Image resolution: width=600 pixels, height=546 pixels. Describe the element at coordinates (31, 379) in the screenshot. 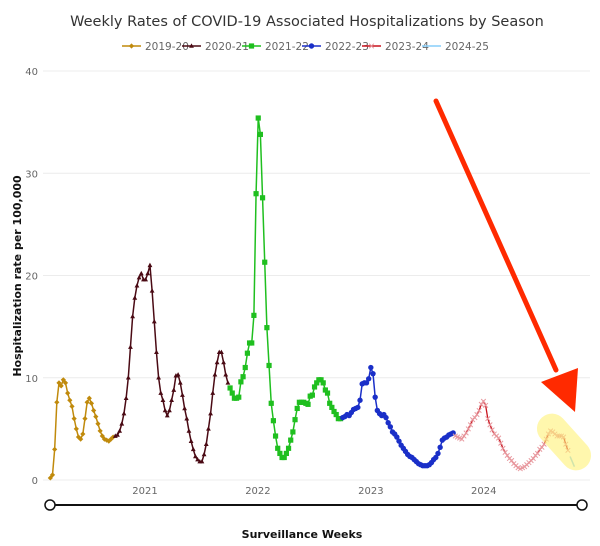

I see `y-tick-label: 10` at that location.